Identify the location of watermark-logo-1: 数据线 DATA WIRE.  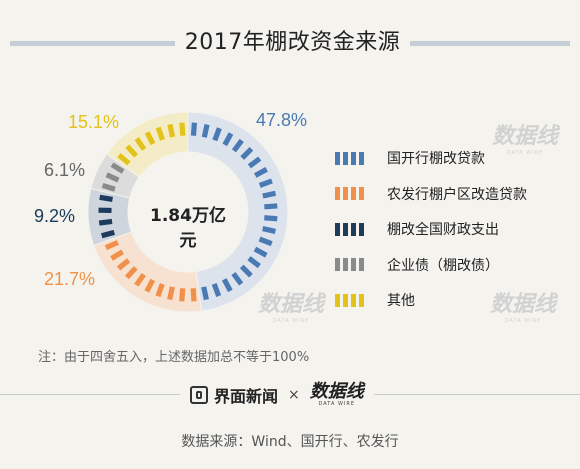
(525, 140).